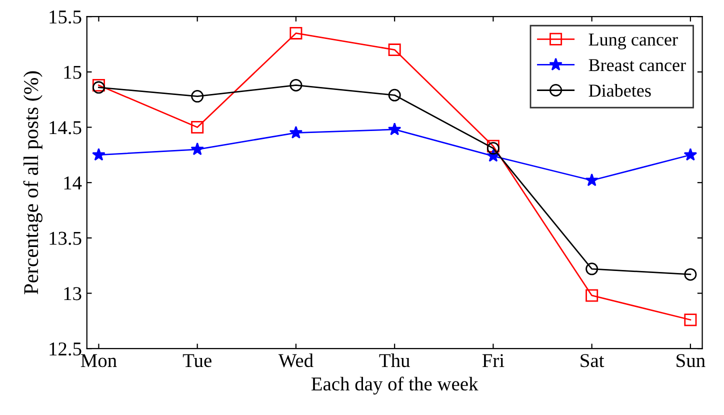  I want to click on legend-label: Breast cancer, so click(637, 65).